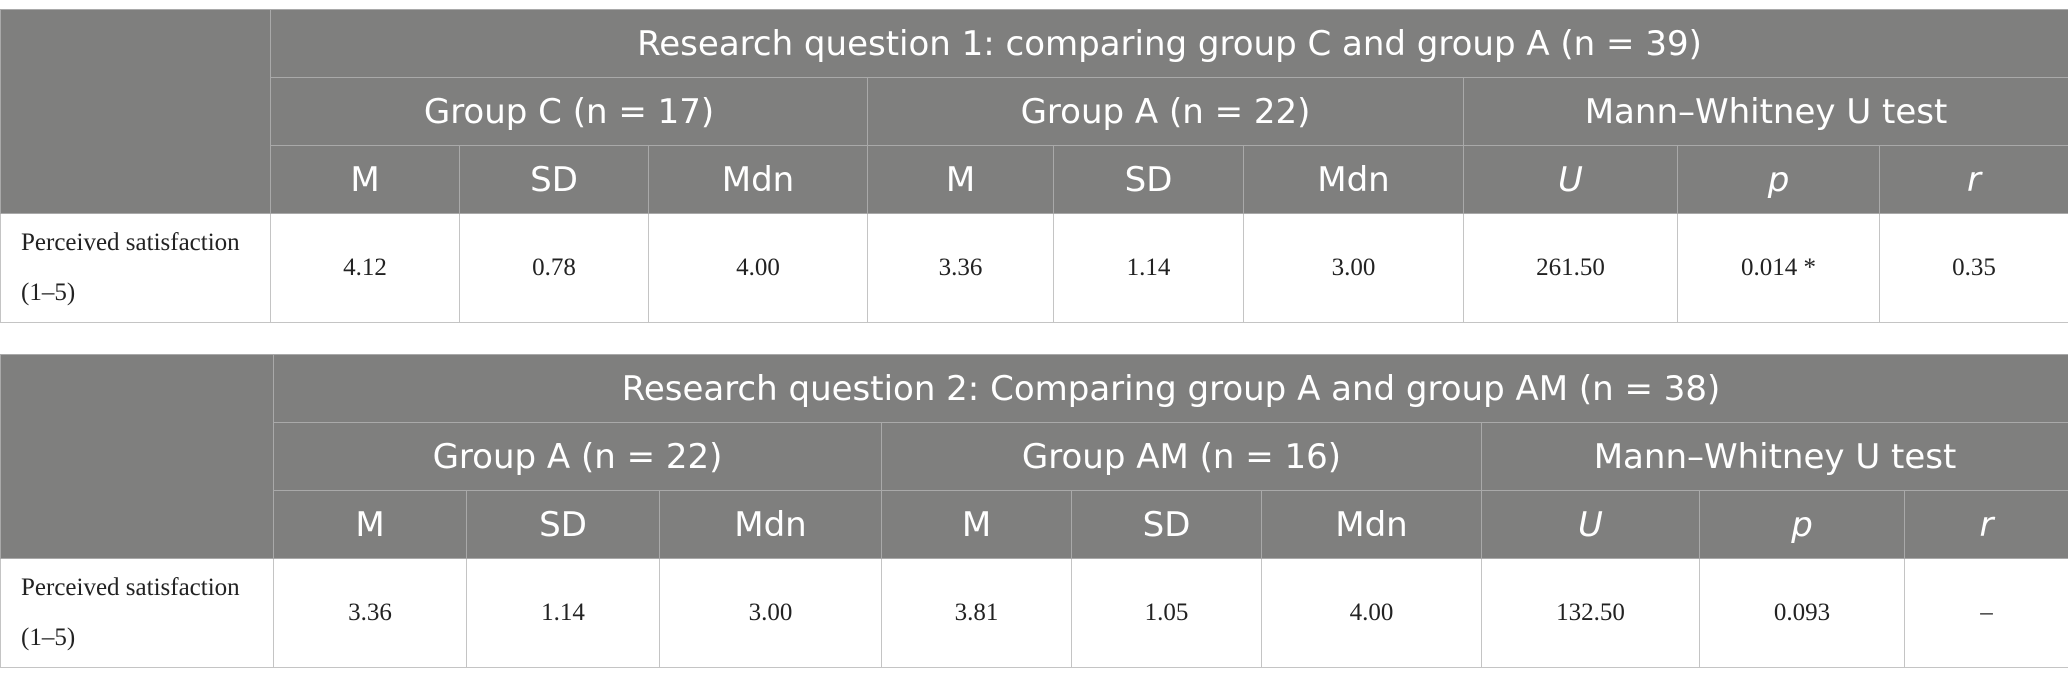  I want to click on group-header: Group AM (n = 16), so click(1181, 456).